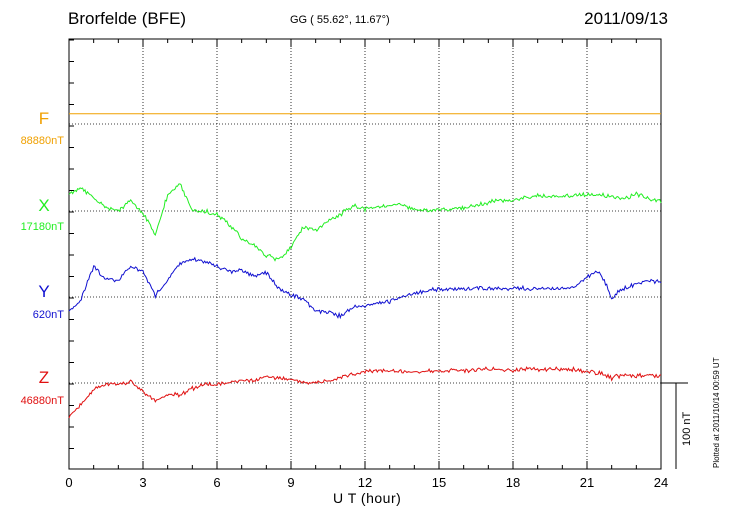  What do you see at coordinates (687, 428) in the screenshot?
I see `scale-bar-label: 100 nT` at bounding box center [687, 428].